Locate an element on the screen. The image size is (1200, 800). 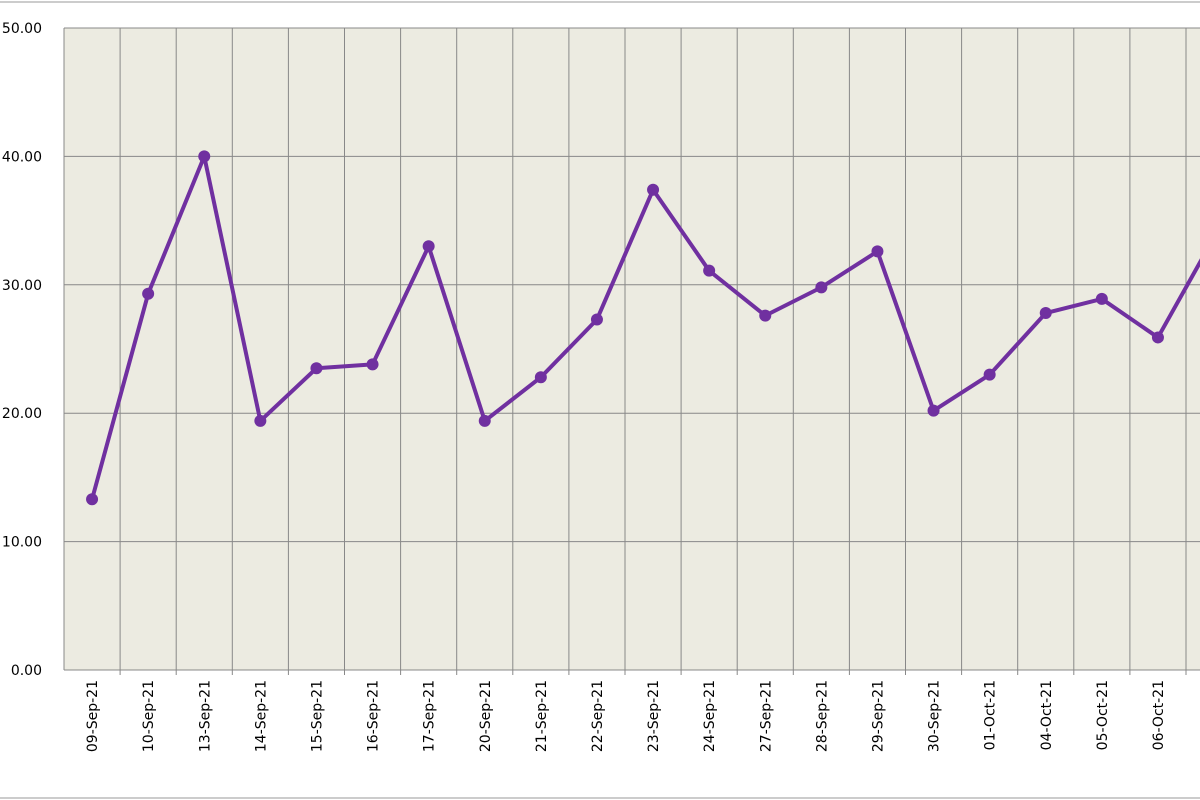
x-tick-label: 06-Oct-21 is located at coordinates (1159, 715).